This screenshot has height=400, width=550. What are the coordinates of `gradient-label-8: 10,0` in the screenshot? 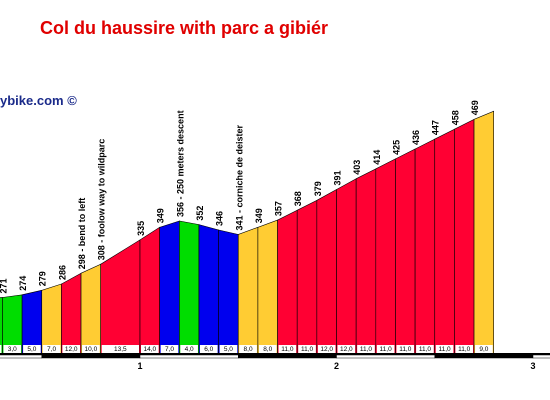 It's located at (91, 349).